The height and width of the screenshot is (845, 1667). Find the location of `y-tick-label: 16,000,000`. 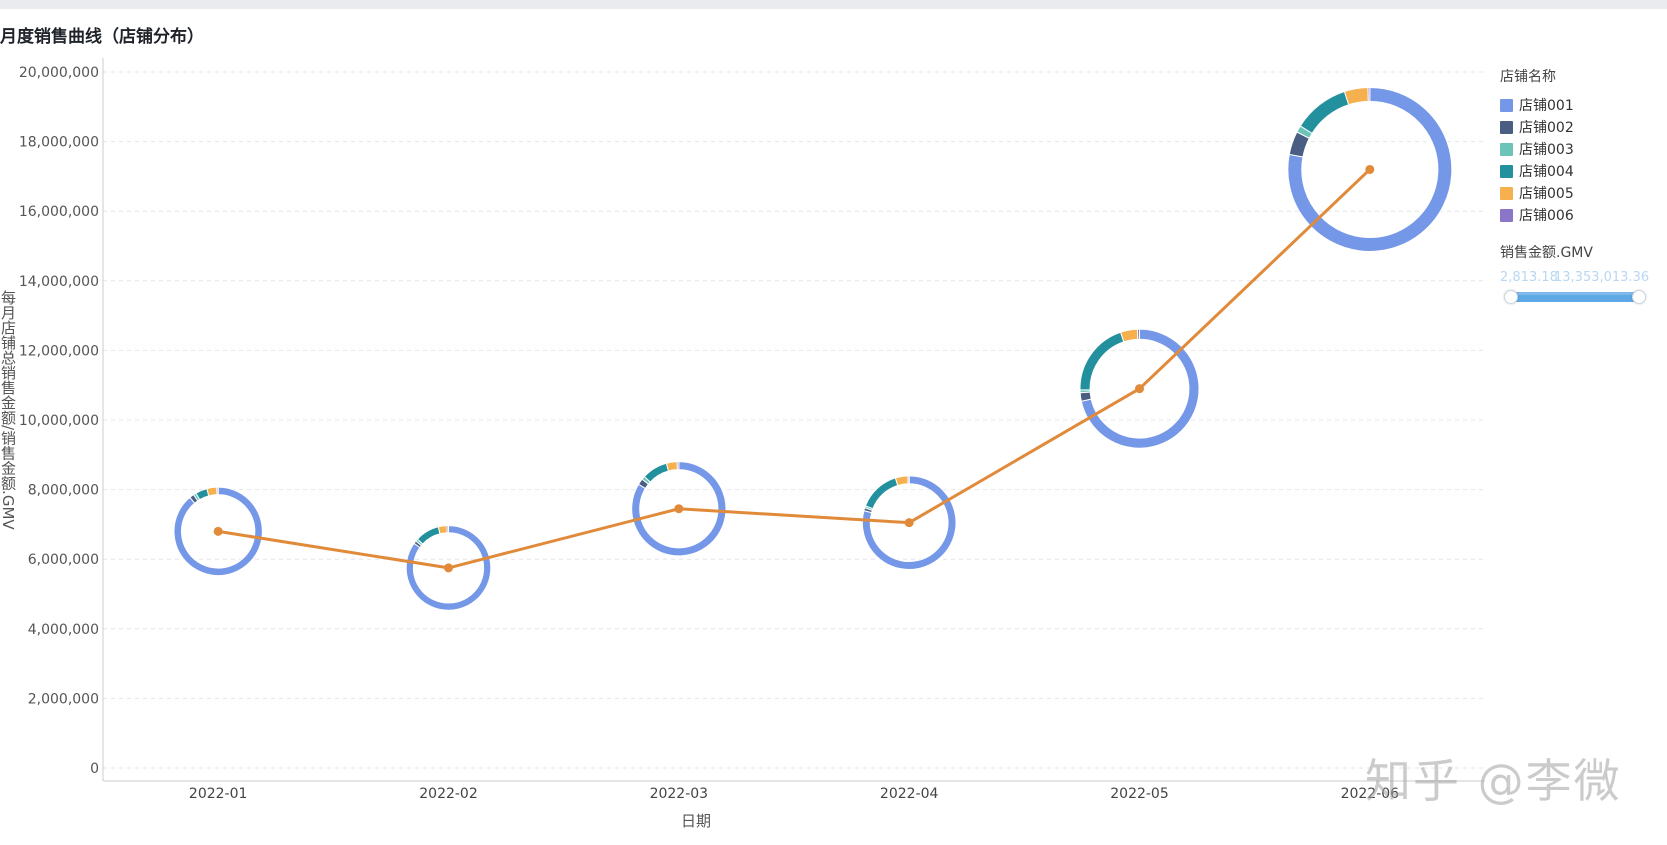

y-tick-label: 16,000,000 is located at coordinates (59, 212).